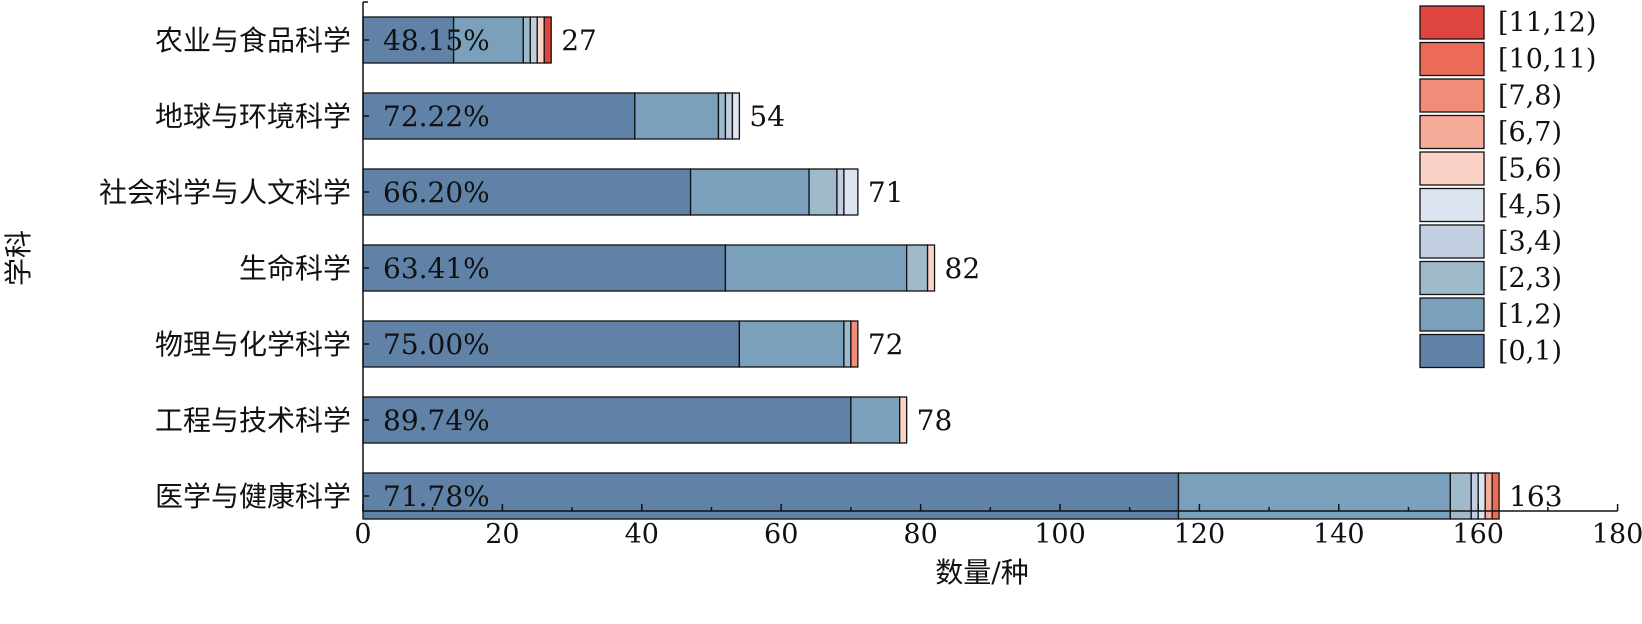 The height and width of the screenshot is (624, 1642). Describe the element at coordinates (579, 40) in the screenshot. I see `total-label: 27` at that location.